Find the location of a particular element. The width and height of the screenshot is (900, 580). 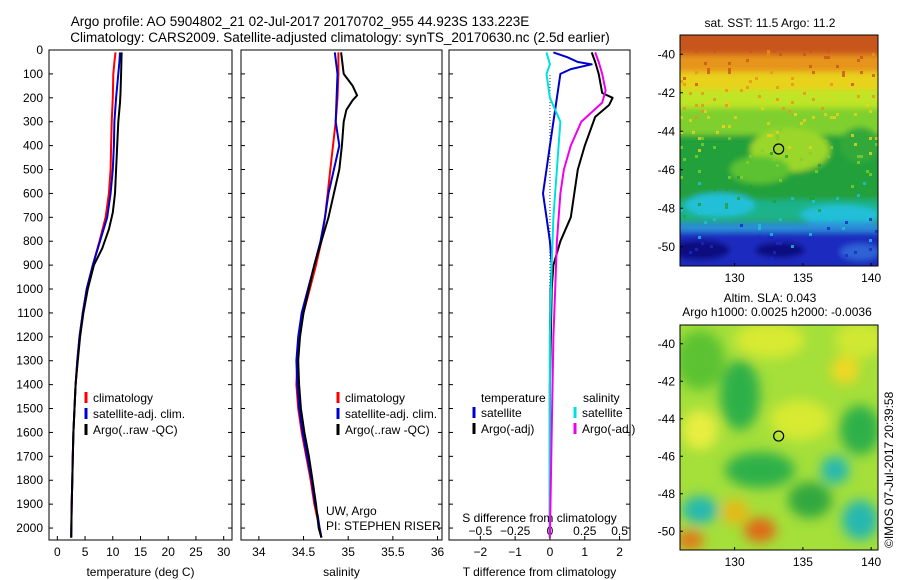

y-tick-label: 900 is located at coordinates (33, 265).